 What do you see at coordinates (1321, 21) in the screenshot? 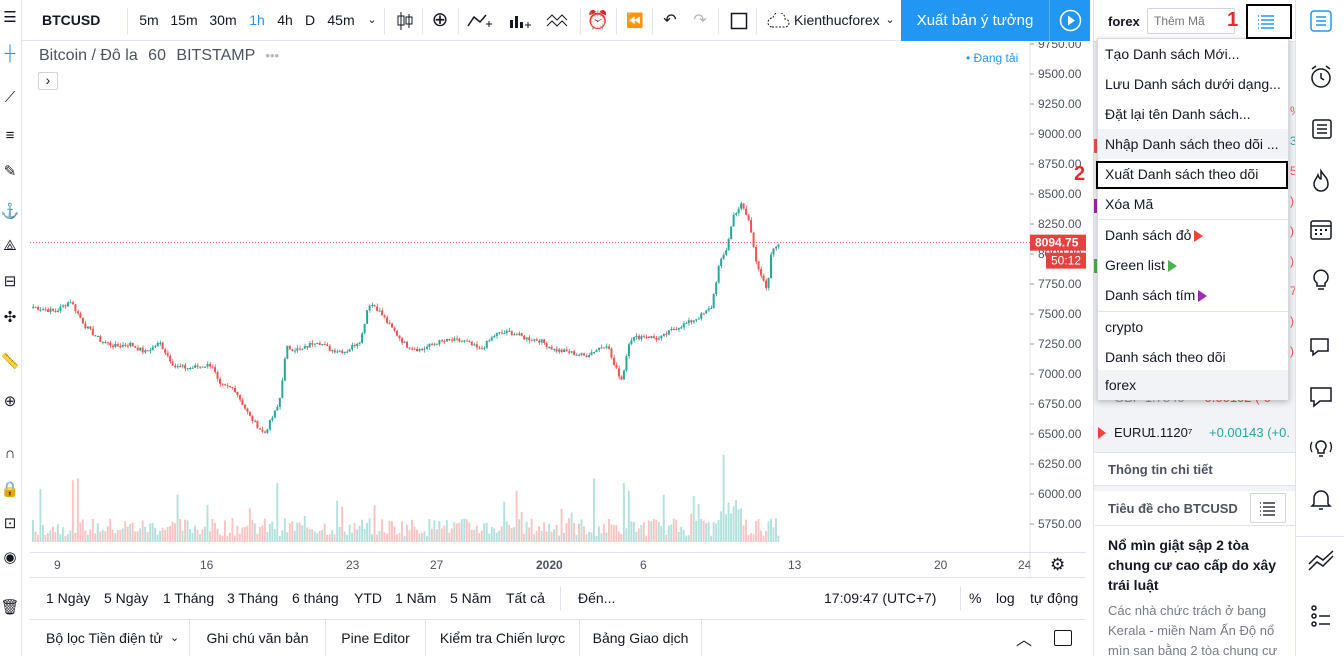
I see `watchlist-icon` at bounding box center [1321, 21].